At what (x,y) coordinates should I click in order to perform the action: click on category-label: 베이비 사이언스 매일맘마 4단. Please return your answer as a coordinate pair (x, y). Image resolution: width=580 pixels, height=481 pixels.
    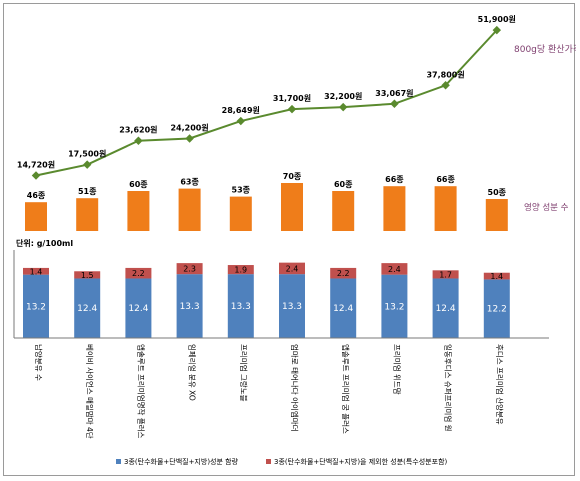
    Looking at the image, I should click on (90, 391).